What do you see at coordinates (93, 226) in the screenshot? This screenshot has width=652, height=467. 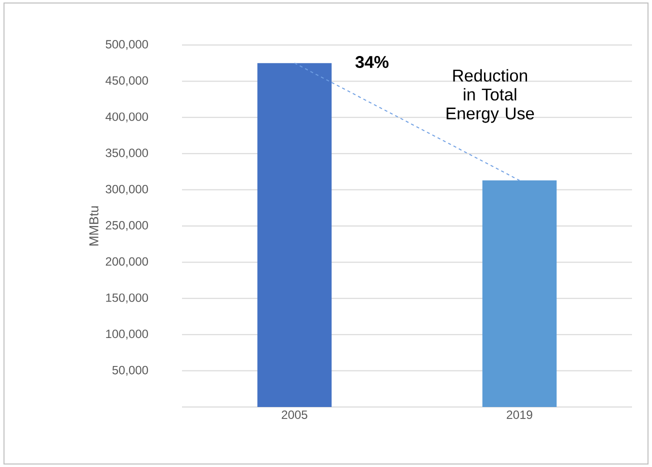 I see `y-axis-title: MMBtu` at bounding box center [93, 226].